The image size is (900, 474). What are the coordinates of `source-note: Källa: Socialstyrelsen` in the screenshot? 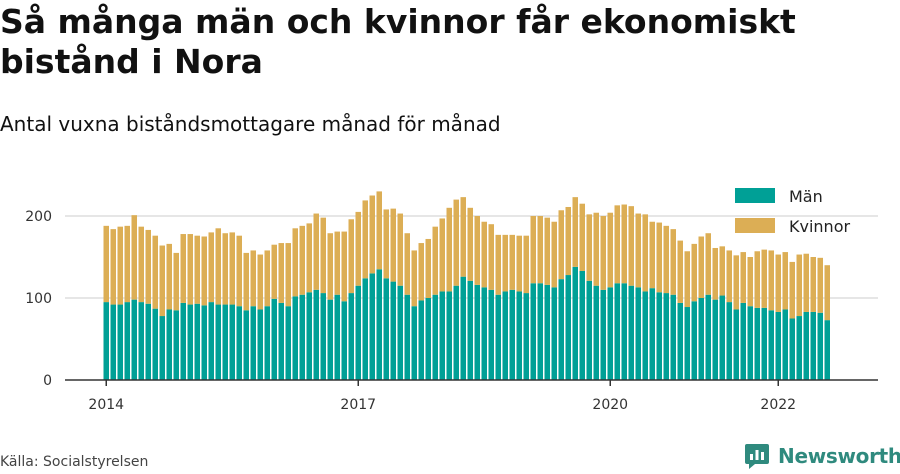 It's located at (74, 462).